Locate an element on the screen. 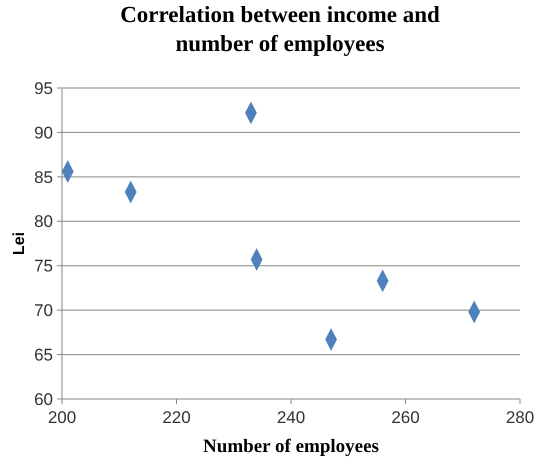  x-tick-label: 240 is located at coordinates (291, 417).